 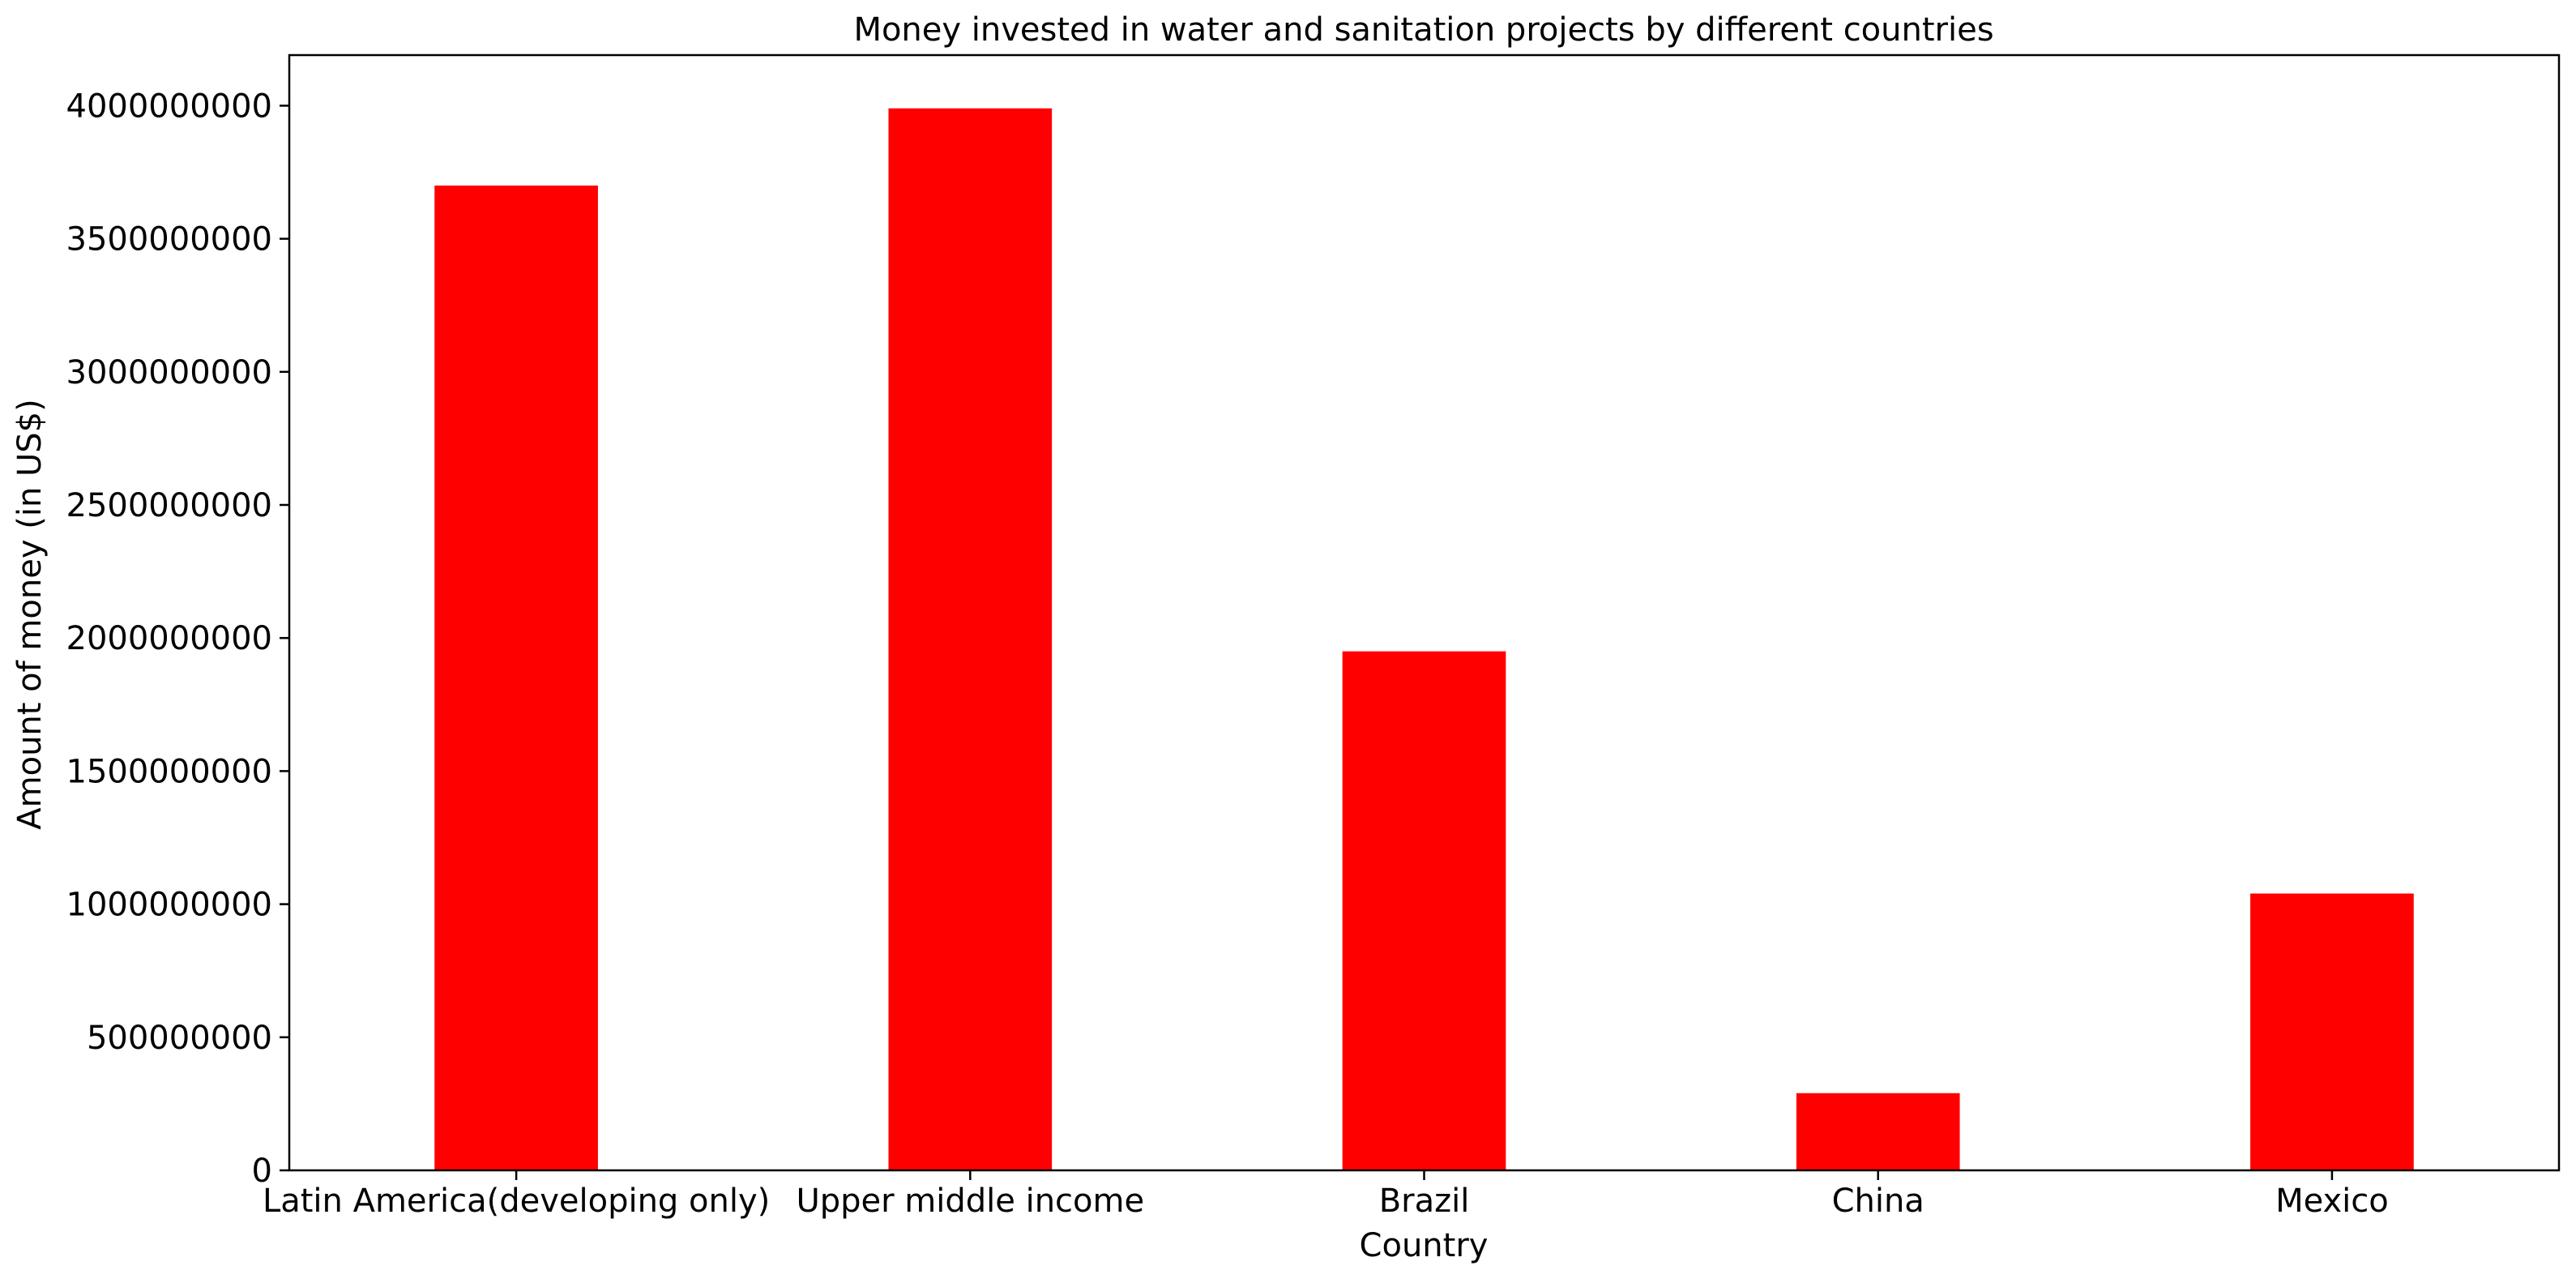 What do you see at coordinates (169, 505) in the screenshot?
I see `y-tick-label: 2500000000` at bounding box center [169, 505].